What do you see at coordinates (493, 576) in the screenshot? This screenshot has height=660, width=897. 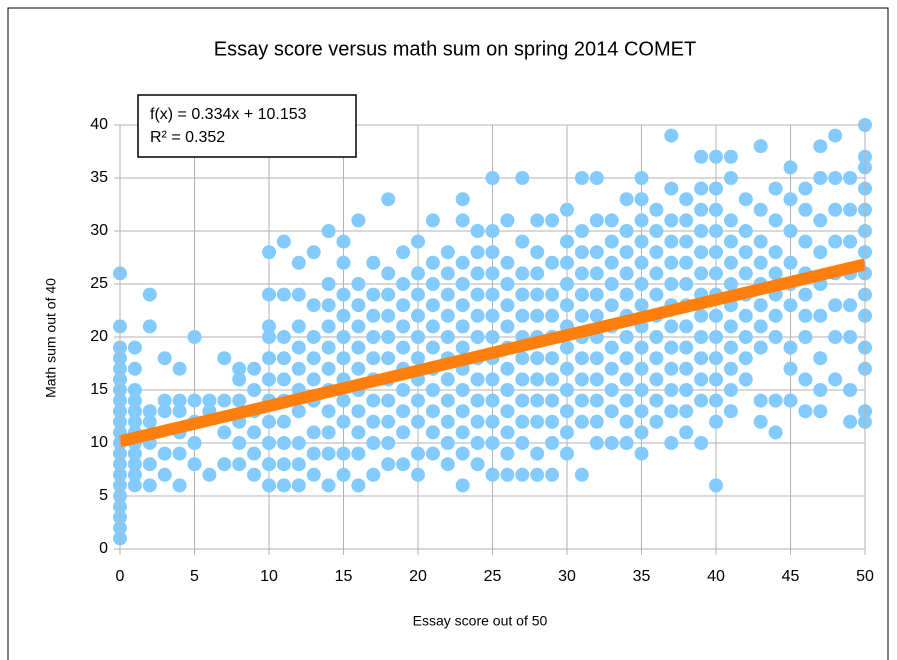 I see `x-tick-label: 25` at bounding box center [493, 576].